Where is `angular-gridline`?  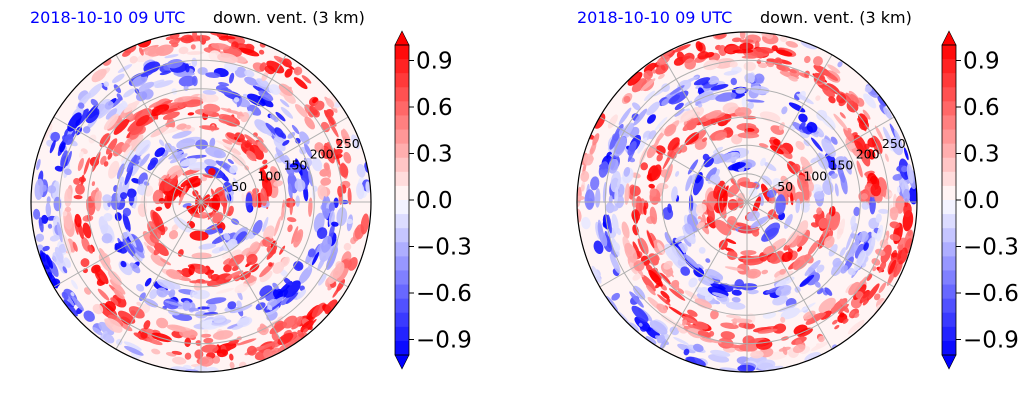 angular-gridline is located at coordinates (704, 275).